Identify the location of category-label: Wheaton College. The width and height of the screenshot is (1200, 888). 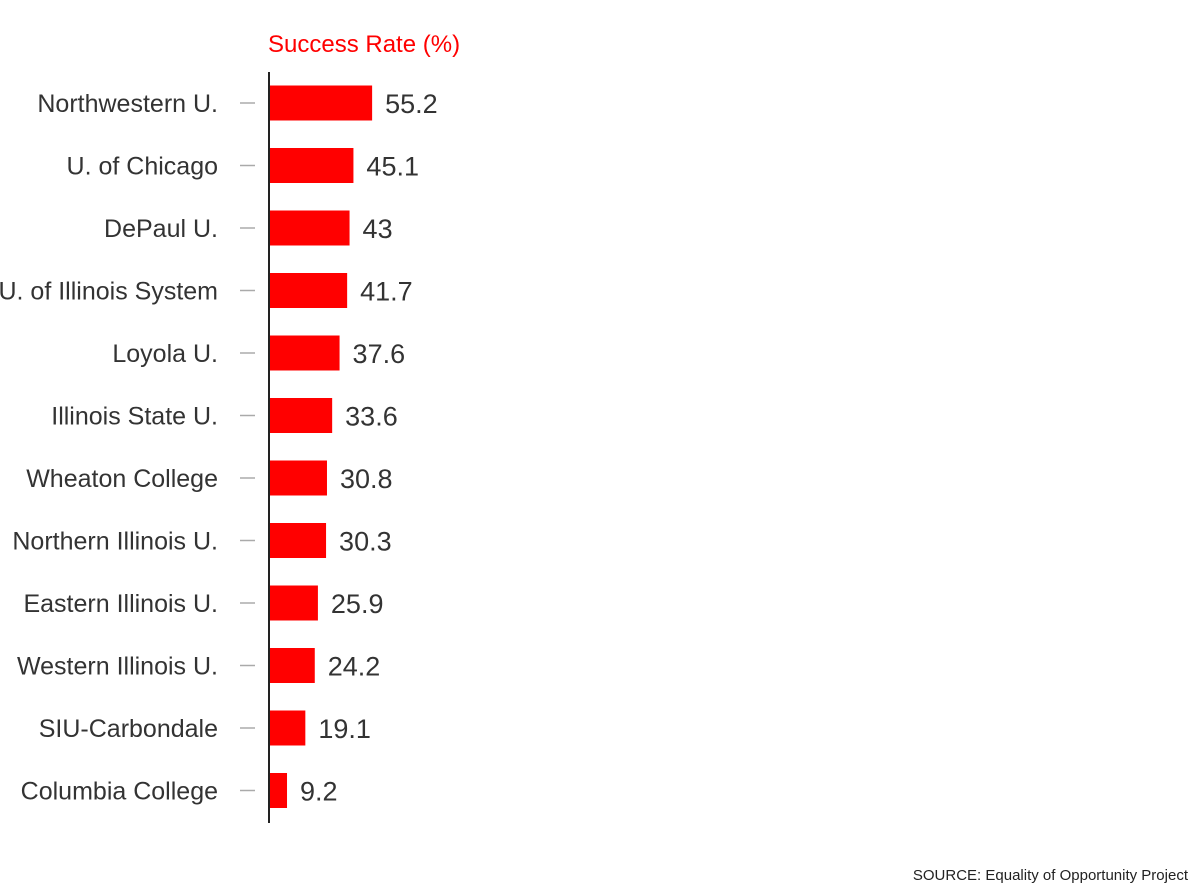
(122, 479).